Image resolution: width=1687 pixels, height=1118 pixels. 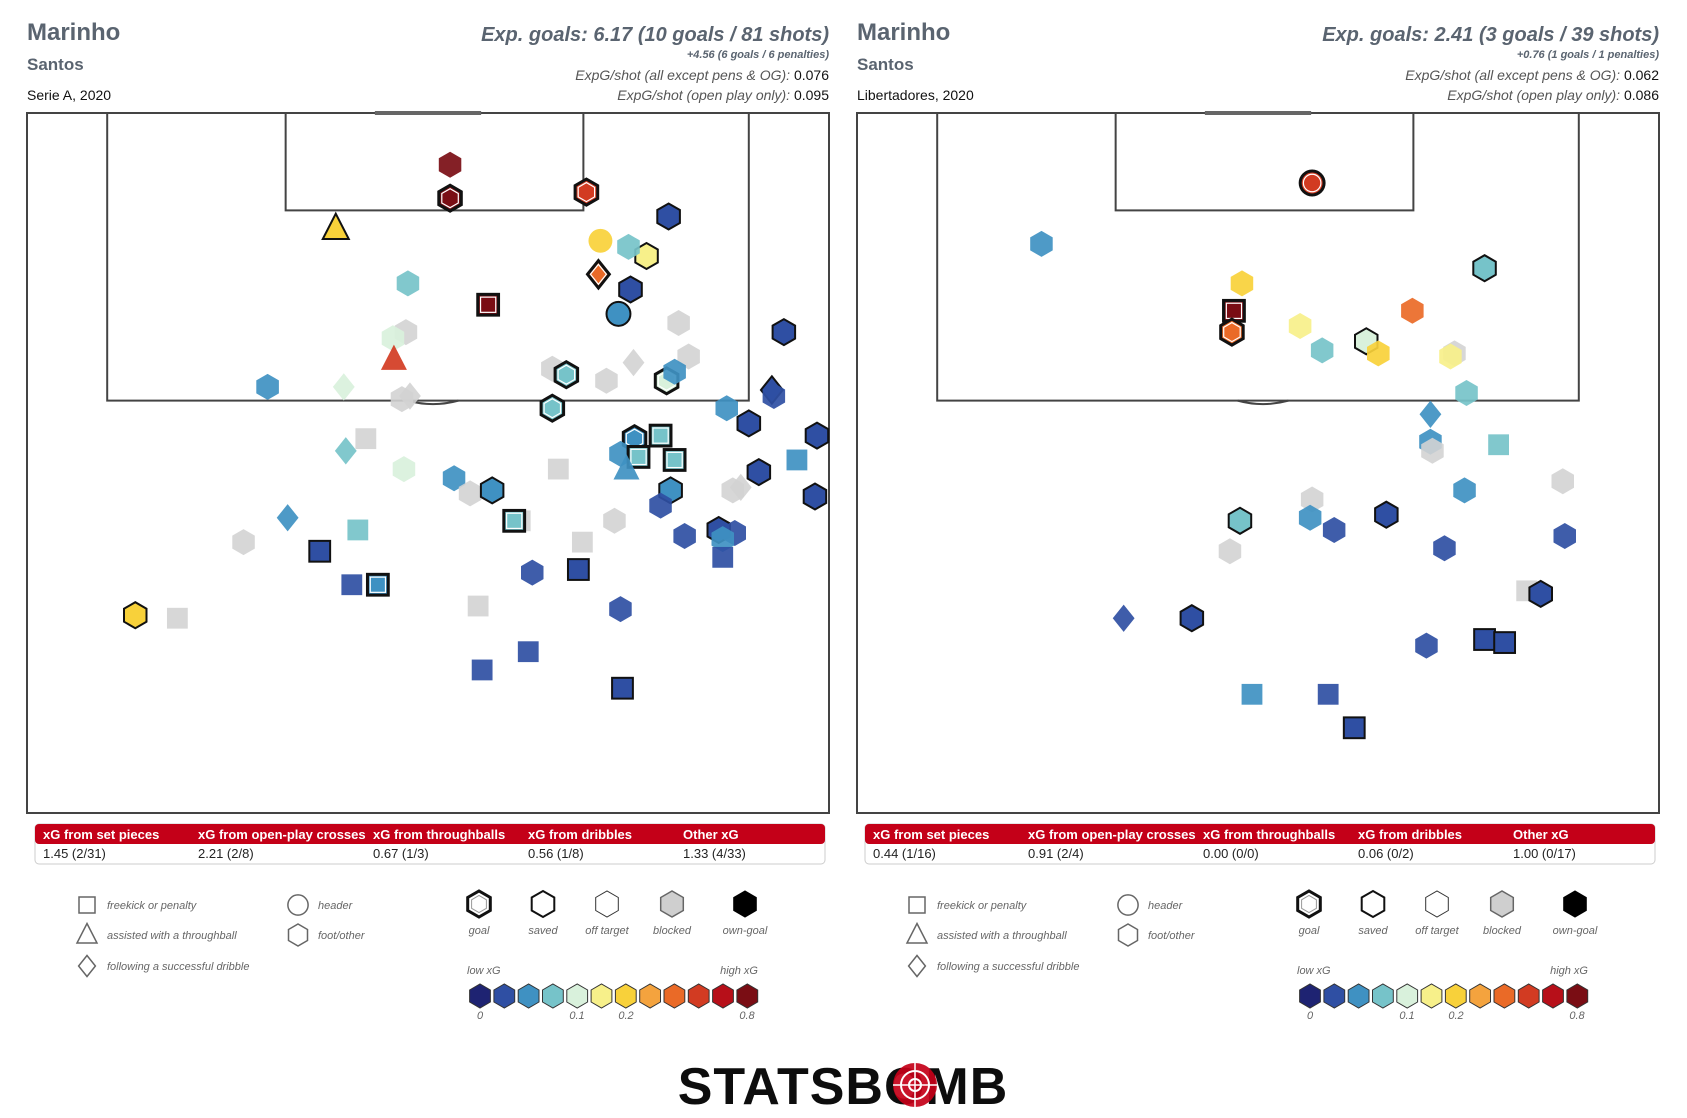 I want to click on player-name: Marinho, so click(x=903, y=32).